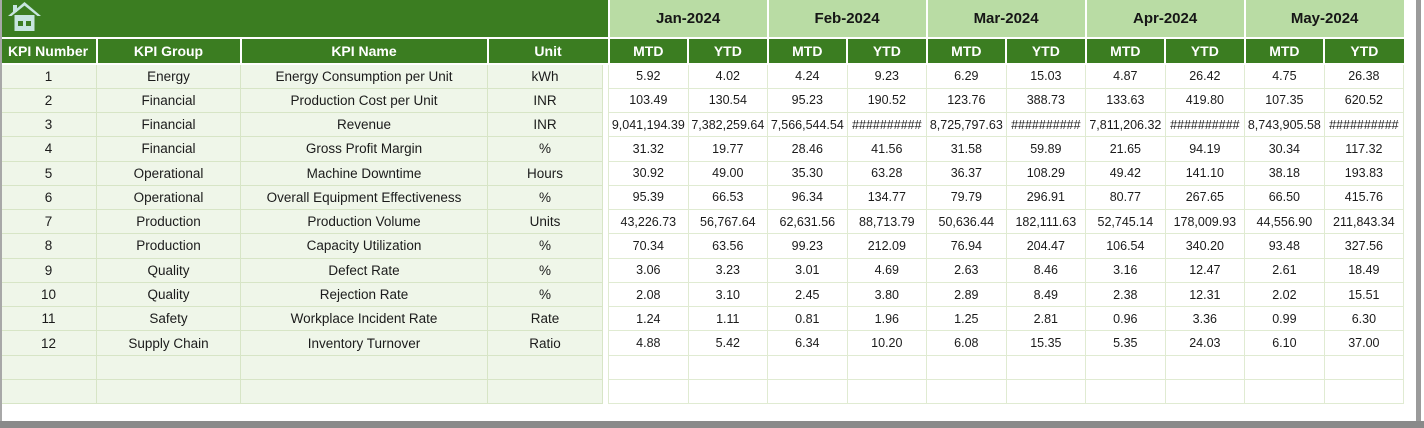 This screenshot has width=1424, height=428. Describe the element at coordinates (304, 19) in the screenshot. I see `home-cell` at that location.